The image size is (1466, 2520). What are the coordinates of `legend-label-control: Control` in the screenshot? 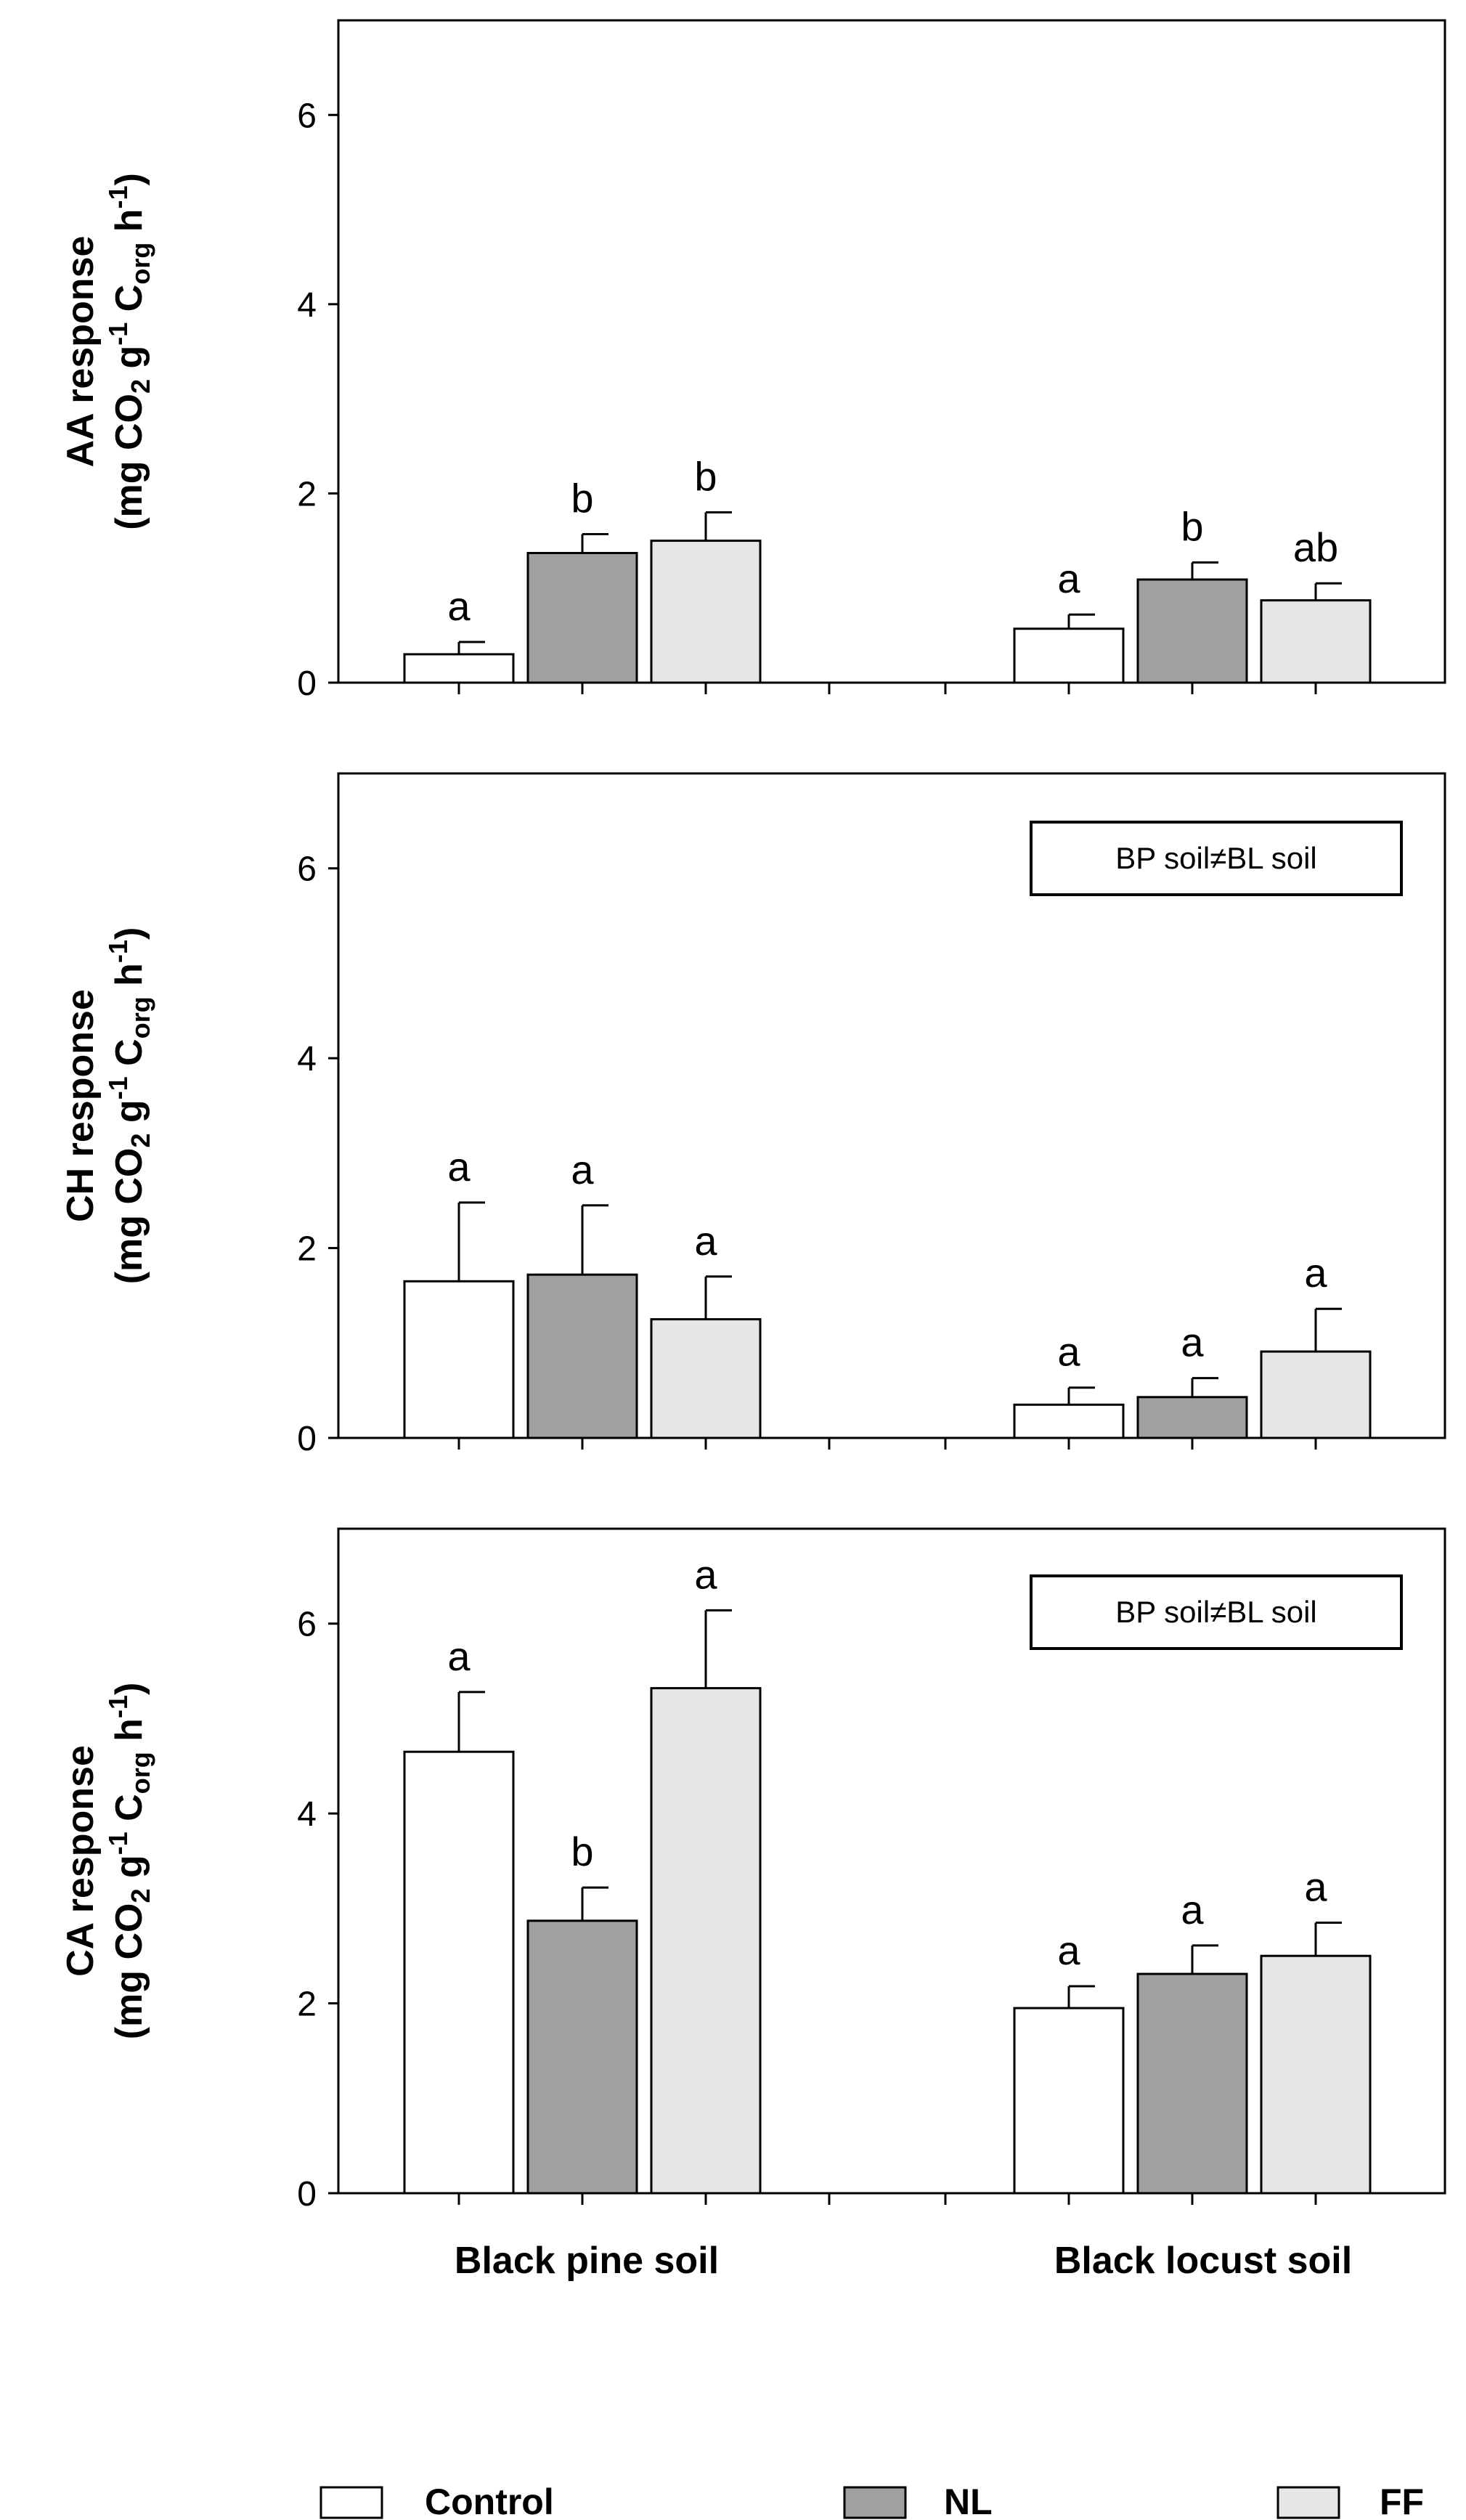 It's located at (489, 2501).